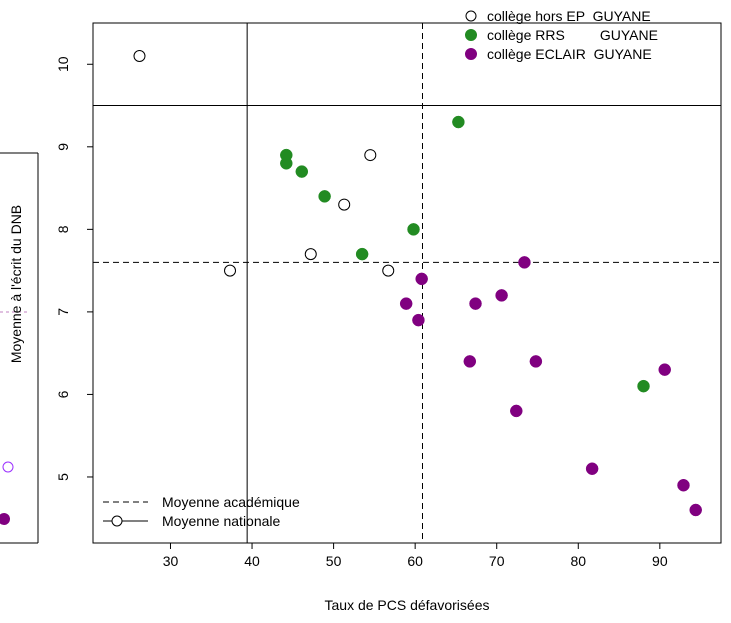 This screenshot has height=623, width=731. I want to click on y-tick-label: 6, so click(63, 394).